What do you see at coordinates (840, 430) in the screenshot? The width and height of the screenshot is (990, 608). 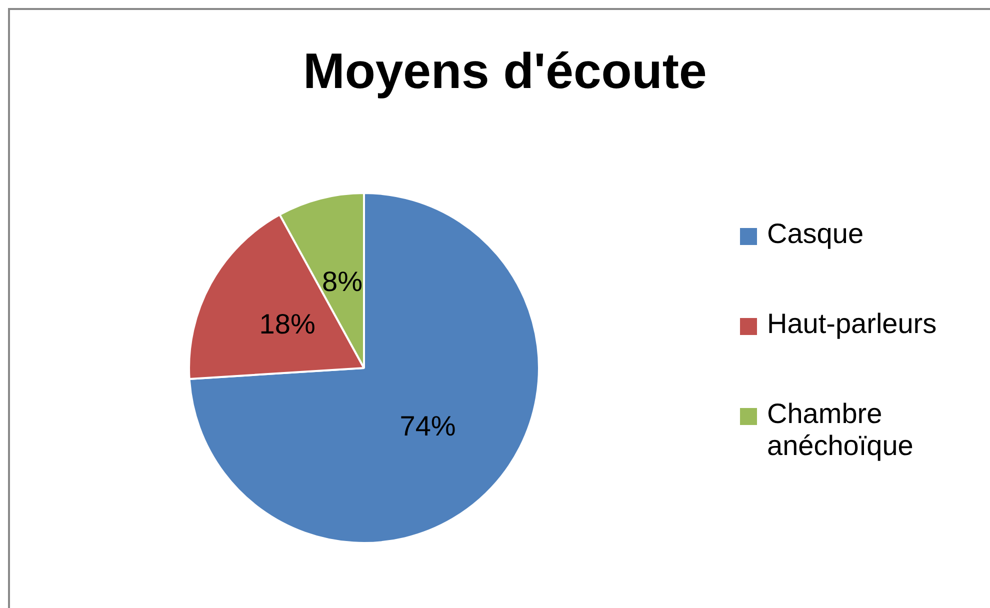 I see `legend-label: Chambre anéchoïque` at bounding box center [840, 430].